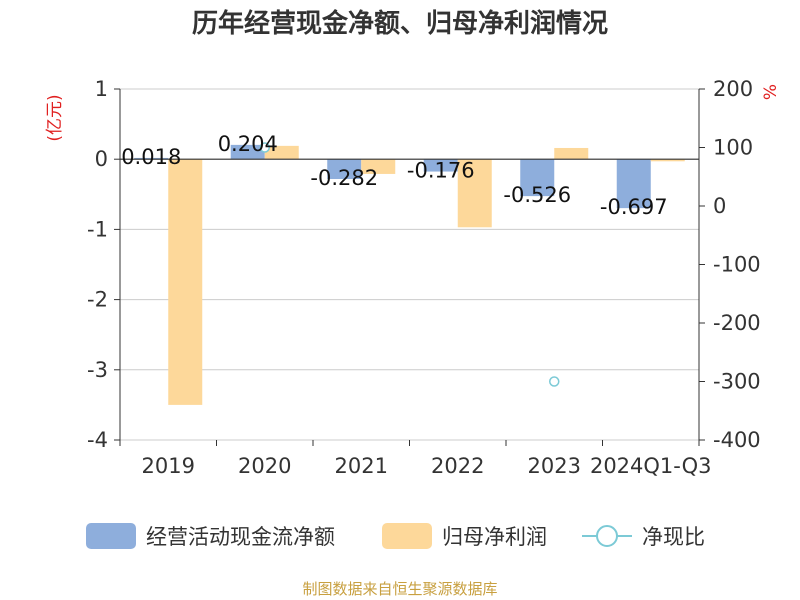 Image resolution: width=800 pixels, height=600 pixels. I want to click on x-tick-label: 2019, so click(168, 466).